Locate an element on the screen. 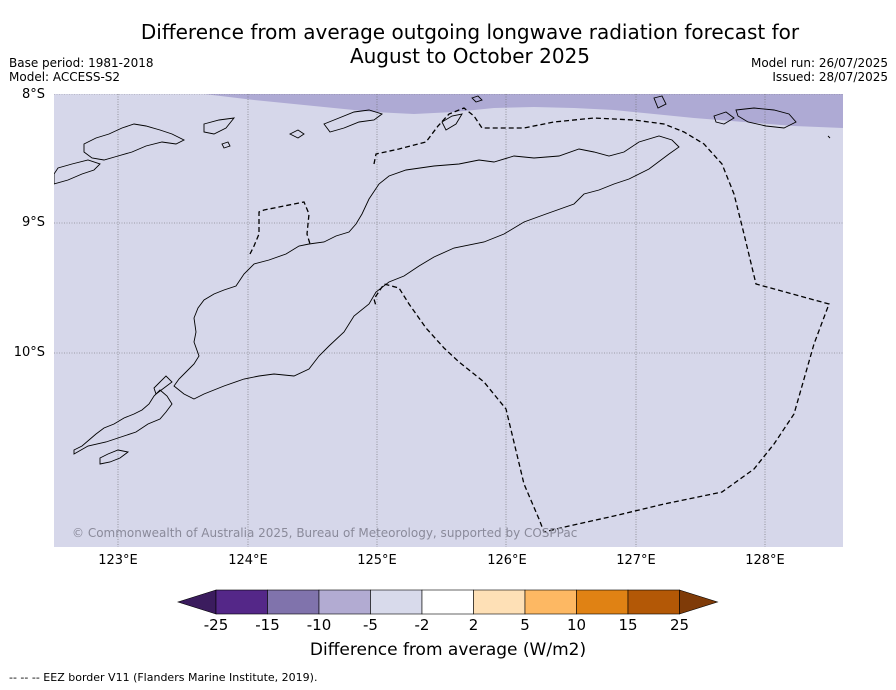 This screenshot has height=690, width=896. lon-label-124e: 124°E is located at coordinates (248, 560).